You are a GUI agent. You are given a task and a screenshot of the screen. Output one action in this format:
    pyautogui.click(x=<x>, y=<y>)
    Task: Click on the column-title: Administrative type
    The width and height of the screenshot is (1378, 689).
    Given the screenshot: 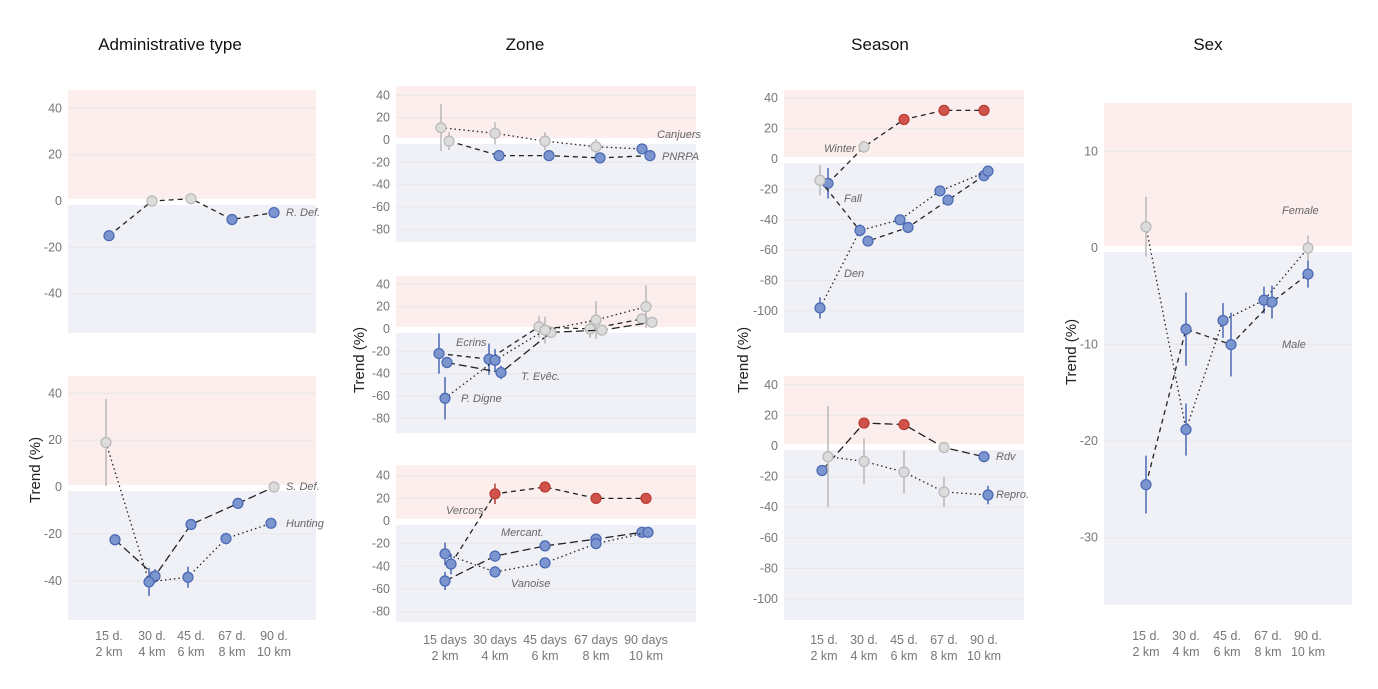 What is the action you would take?
    pyautogui.click(x=170, y=44)
    